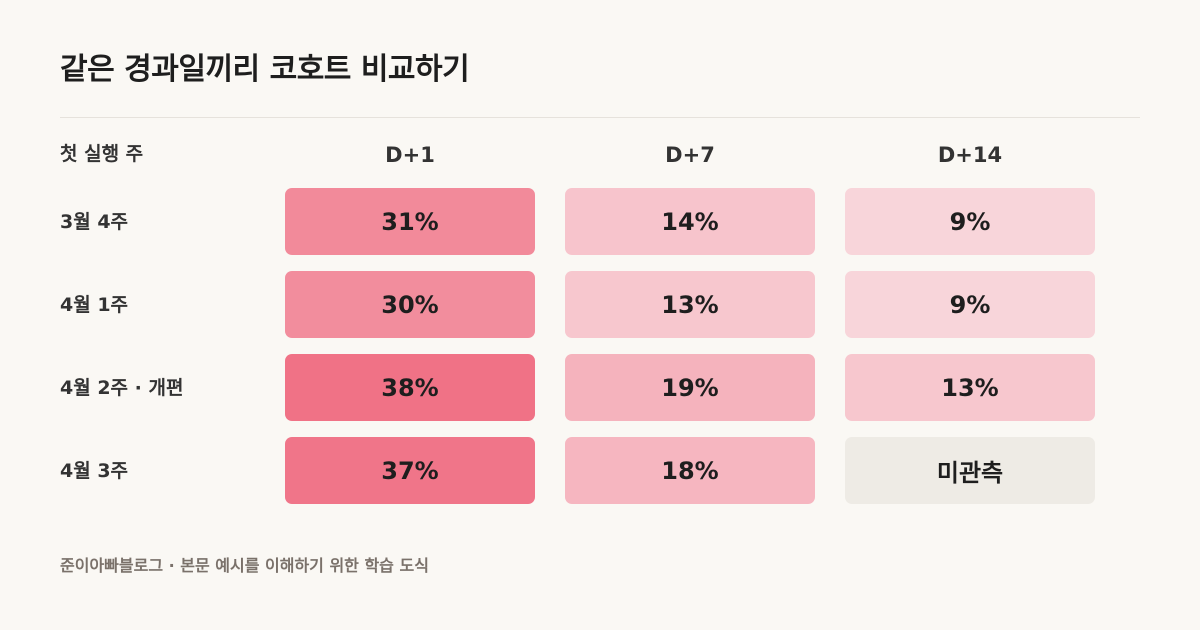  I want to click on footer-caption: 준이아빠블로그 · 본문 예시를 이해하기 위한 학습 도식, so click(244, 565).